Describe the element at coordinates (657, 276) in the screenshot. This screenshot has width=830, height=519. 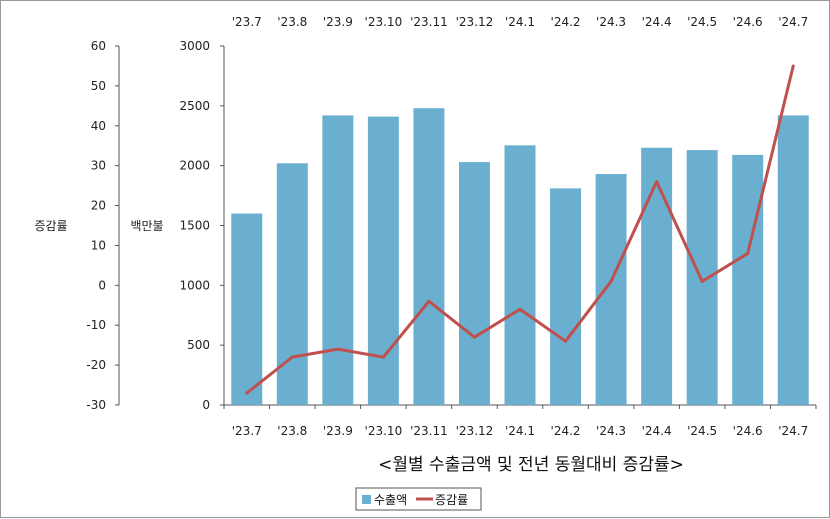
I see `bar-'24.4` at that location.